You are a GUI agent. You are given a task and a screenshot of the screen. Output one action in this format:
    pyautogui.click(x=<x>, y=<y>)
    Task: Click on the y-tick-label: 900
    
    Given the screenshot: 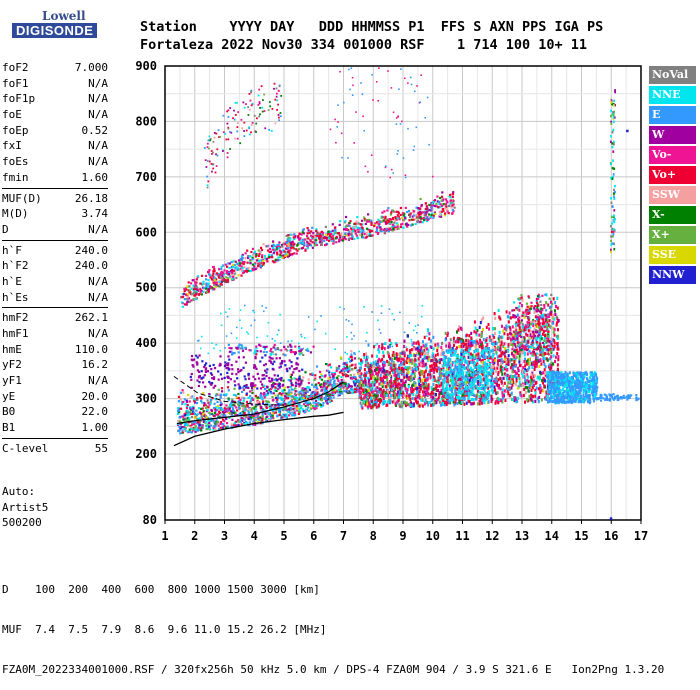 What is the action you would take?
    pyautogui.click(x=146, y=66)
    